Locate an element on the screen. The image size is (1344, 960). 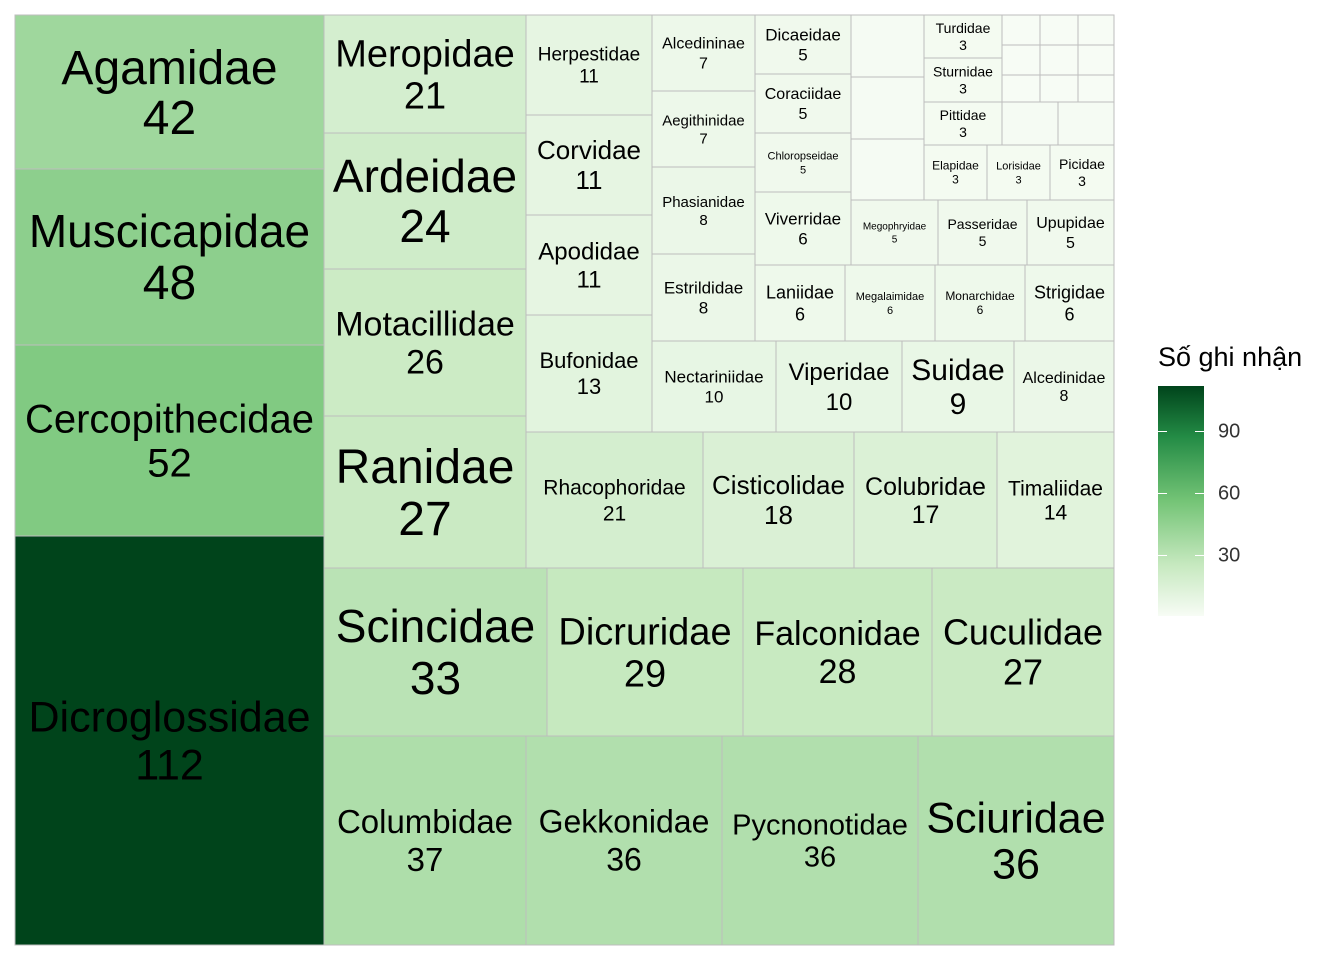
treemap-value-scincidae: 33 is located at coordinates (435, 678).